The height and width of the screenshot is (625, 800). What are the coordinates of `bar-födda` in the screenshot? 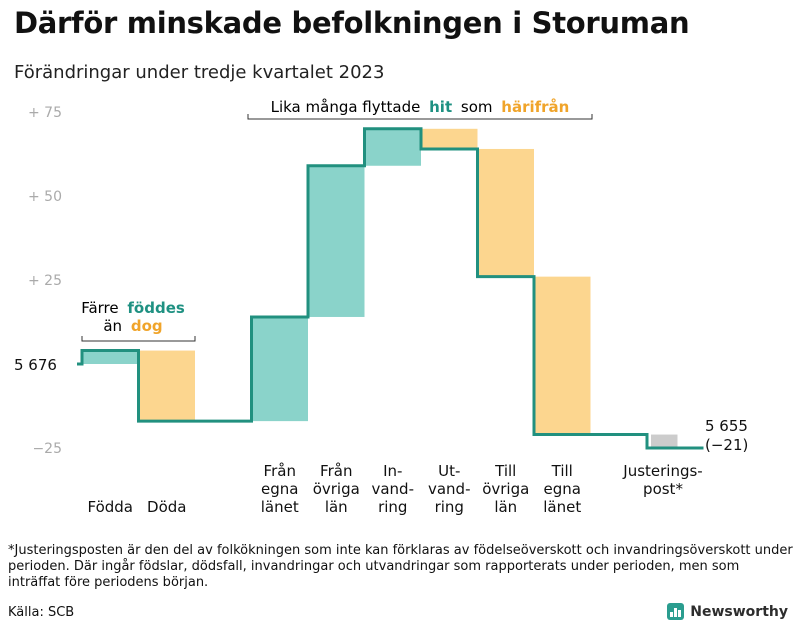 It's located at (110, 357).